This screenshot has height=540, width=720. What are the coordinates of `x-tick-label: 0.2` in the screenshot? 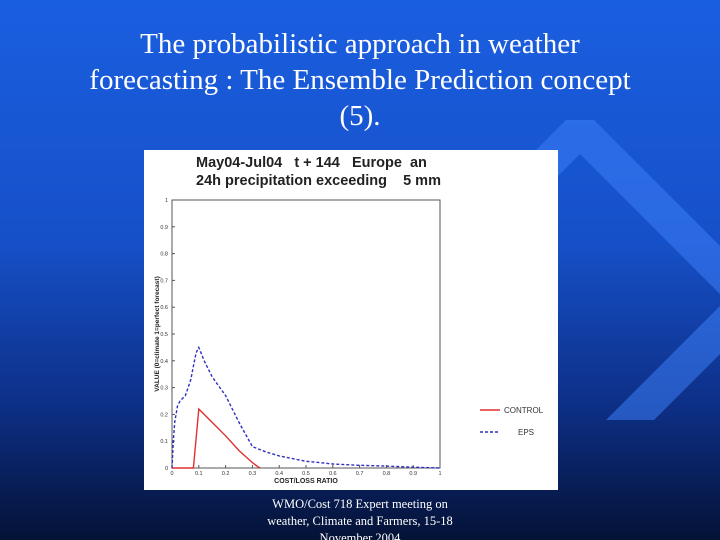 It's located at (226, 474).